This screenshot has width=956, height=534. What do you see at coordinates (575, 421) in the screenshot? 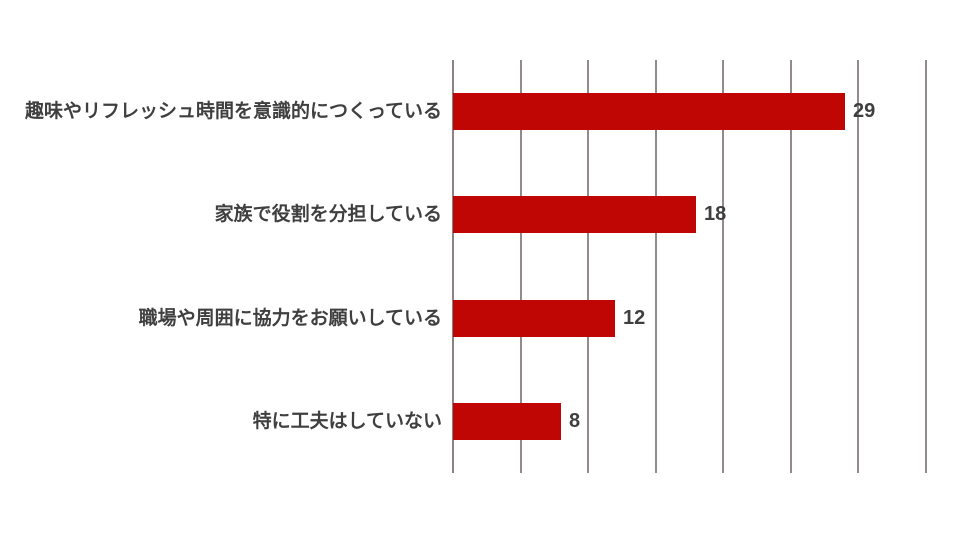
I see `value-label: 8` at bounding box center [575, 421].